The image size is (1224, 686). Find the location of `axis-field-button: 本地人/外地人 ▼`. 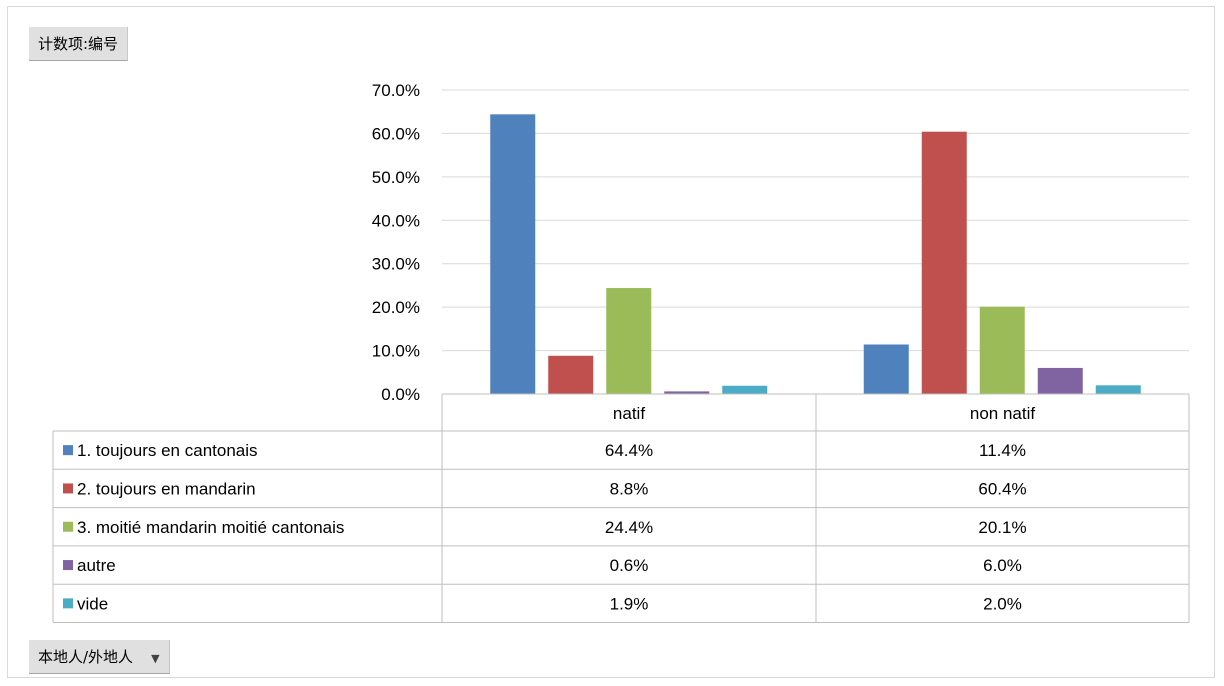

axis-field-button: 本地人/外地人 ▼ is located at coordinates (99, 657).